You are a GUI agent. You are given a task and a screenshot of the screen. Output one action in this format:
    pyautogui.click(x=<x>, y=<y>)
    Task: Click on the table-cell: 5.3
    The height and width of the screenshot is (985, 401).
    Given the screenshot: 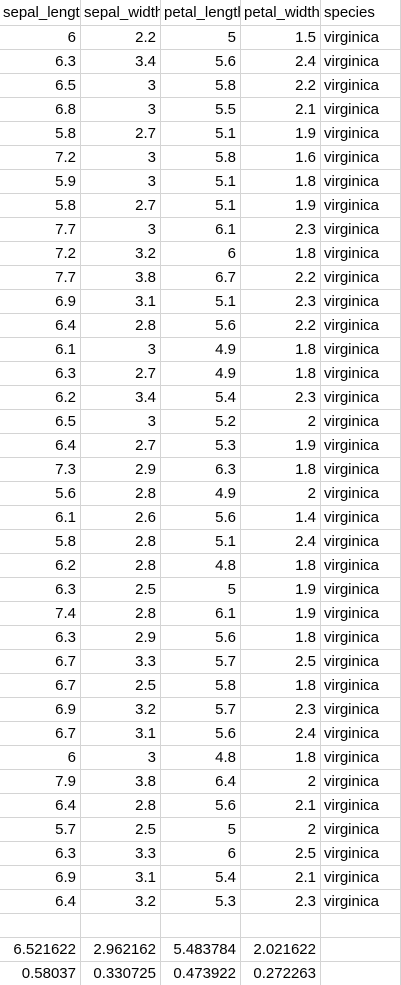 What is the action you would take?
    pyautogui.click(x=201, y=902)
    